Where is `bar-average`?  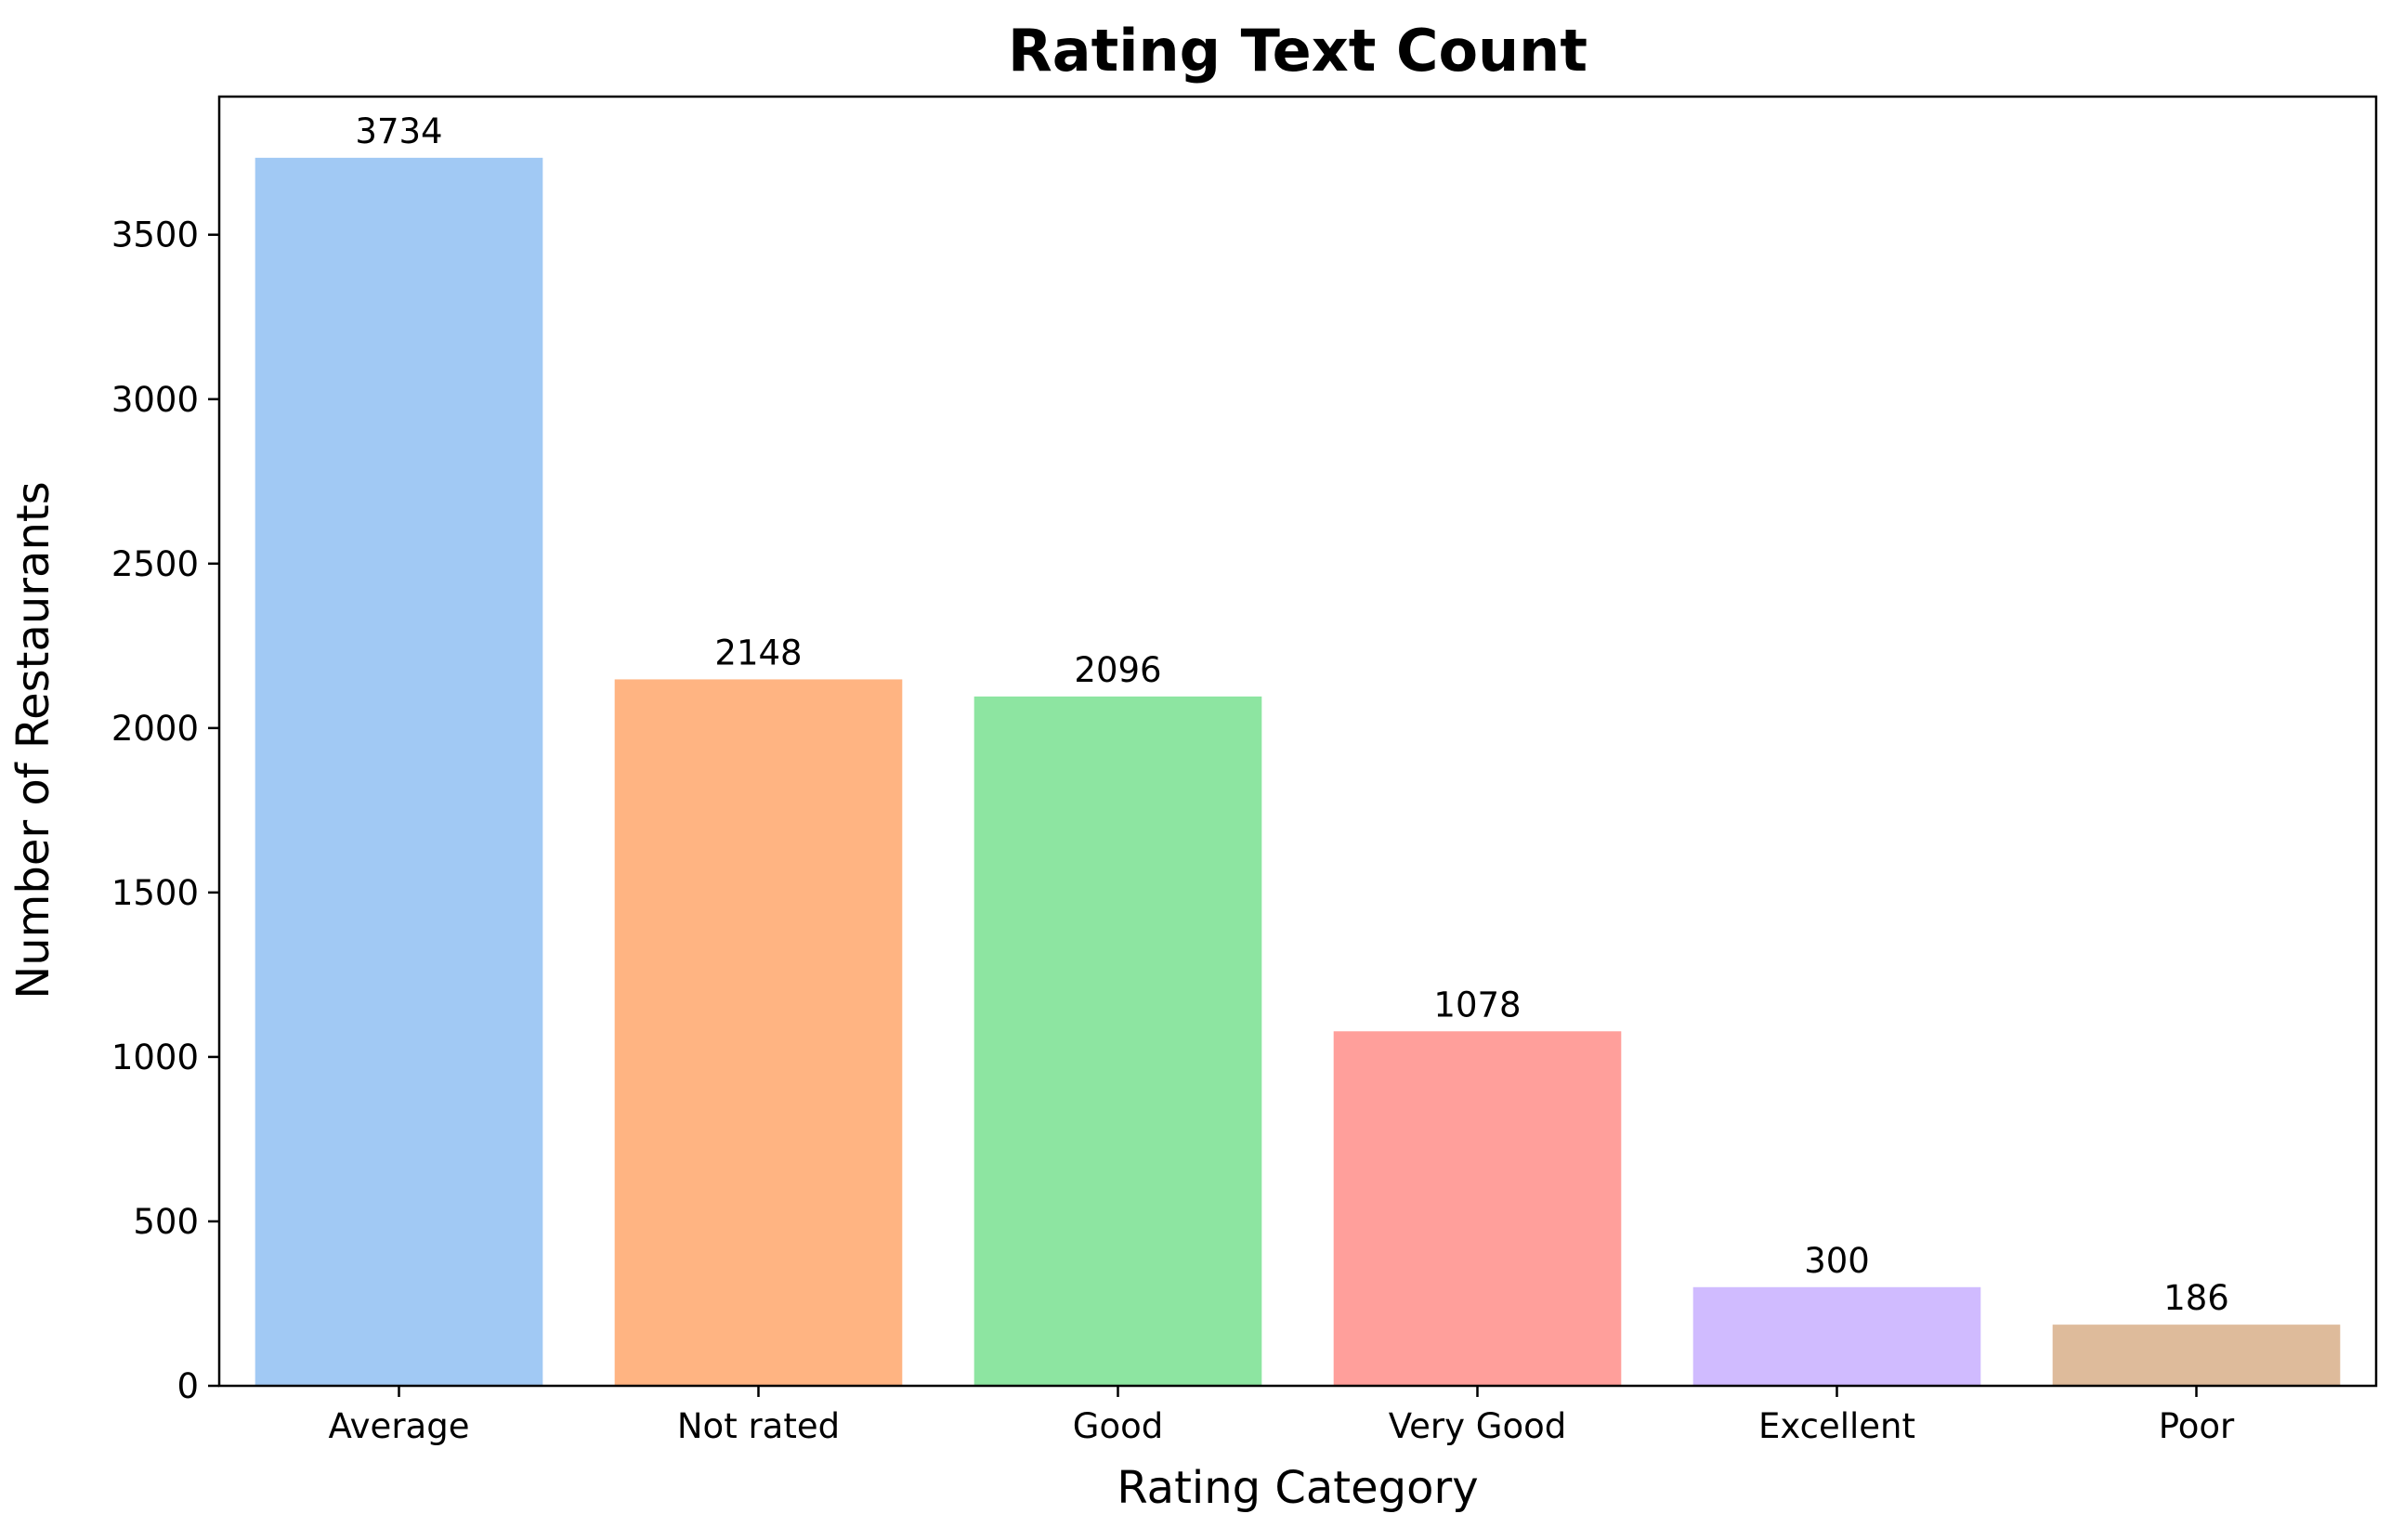
bar-average is located at coordinates (399, 772).